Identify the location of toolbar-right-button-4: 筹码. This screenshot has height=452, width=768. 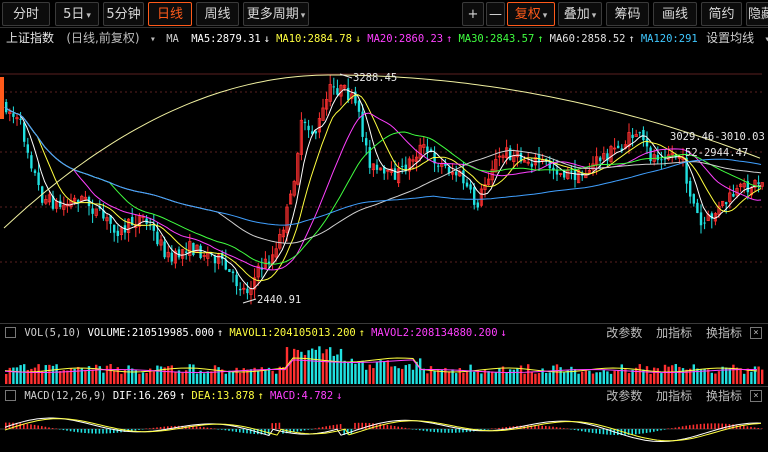
(627, 14).